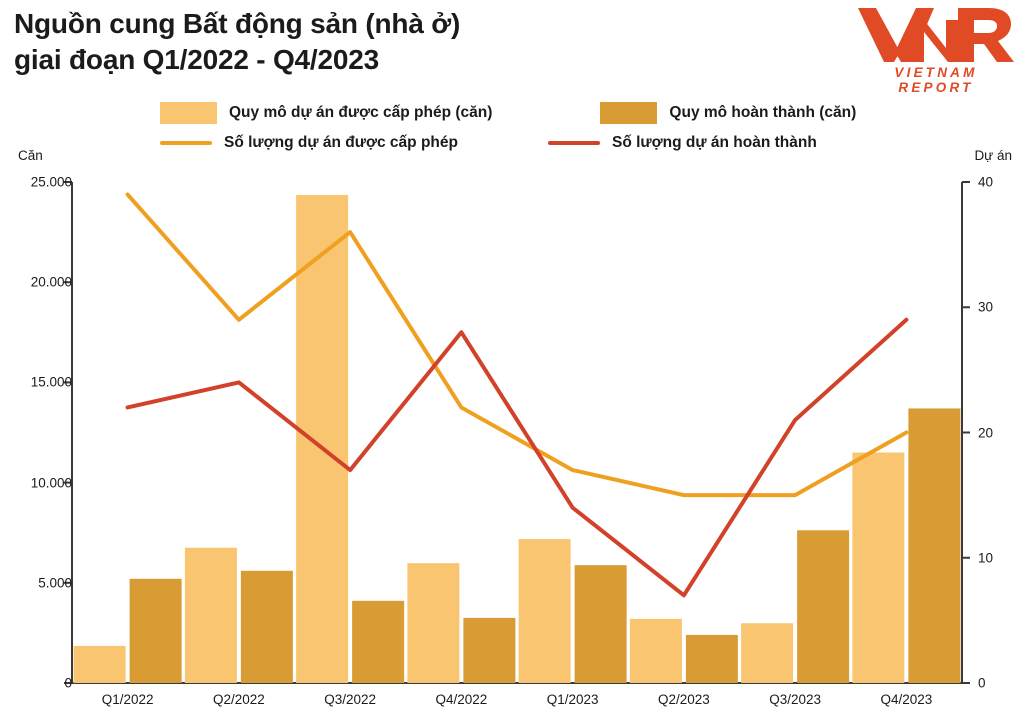 The image size is (1024, 724). I want to click on legend-item-permitted-scale: Quy mô dự án được cấp phép (căn), so click(326, 113).